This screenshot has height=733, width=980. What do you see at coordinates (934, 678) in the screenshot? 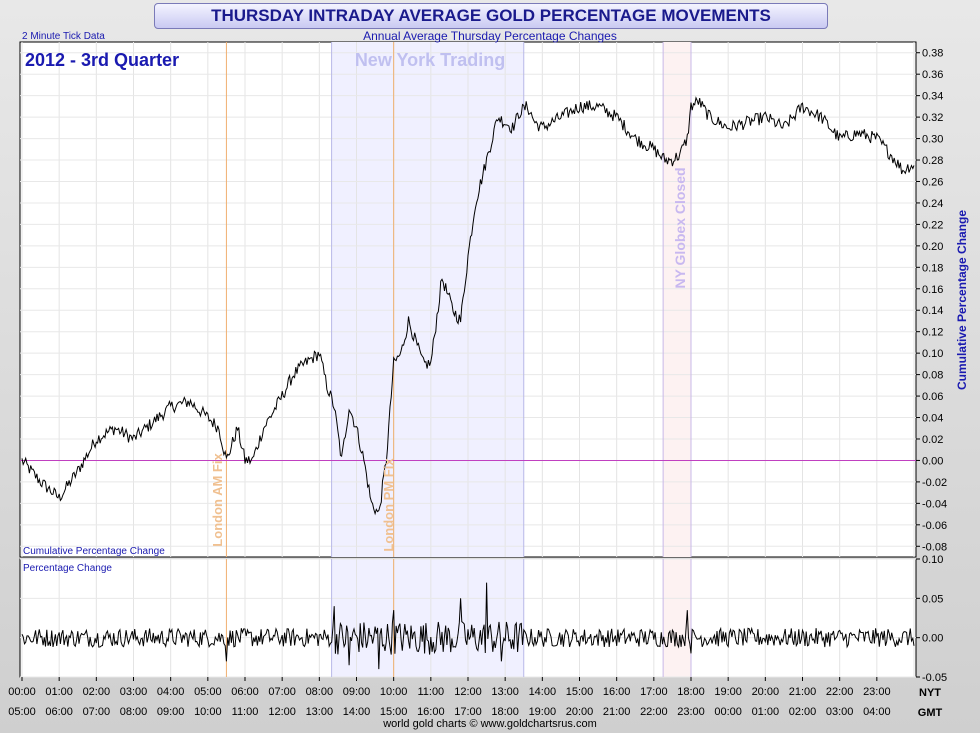
I see `y-tick-label: -0.05` at bounding box center [934, 678].